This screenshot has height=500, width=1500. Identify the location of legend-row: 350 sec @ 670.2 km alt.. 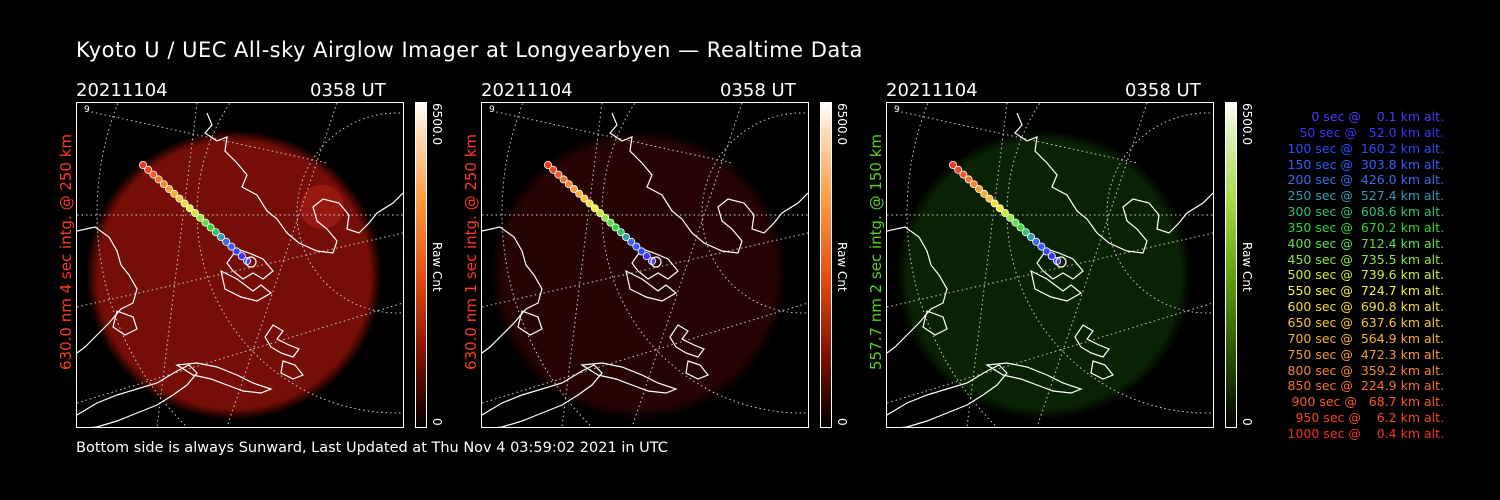
(1365, 227).